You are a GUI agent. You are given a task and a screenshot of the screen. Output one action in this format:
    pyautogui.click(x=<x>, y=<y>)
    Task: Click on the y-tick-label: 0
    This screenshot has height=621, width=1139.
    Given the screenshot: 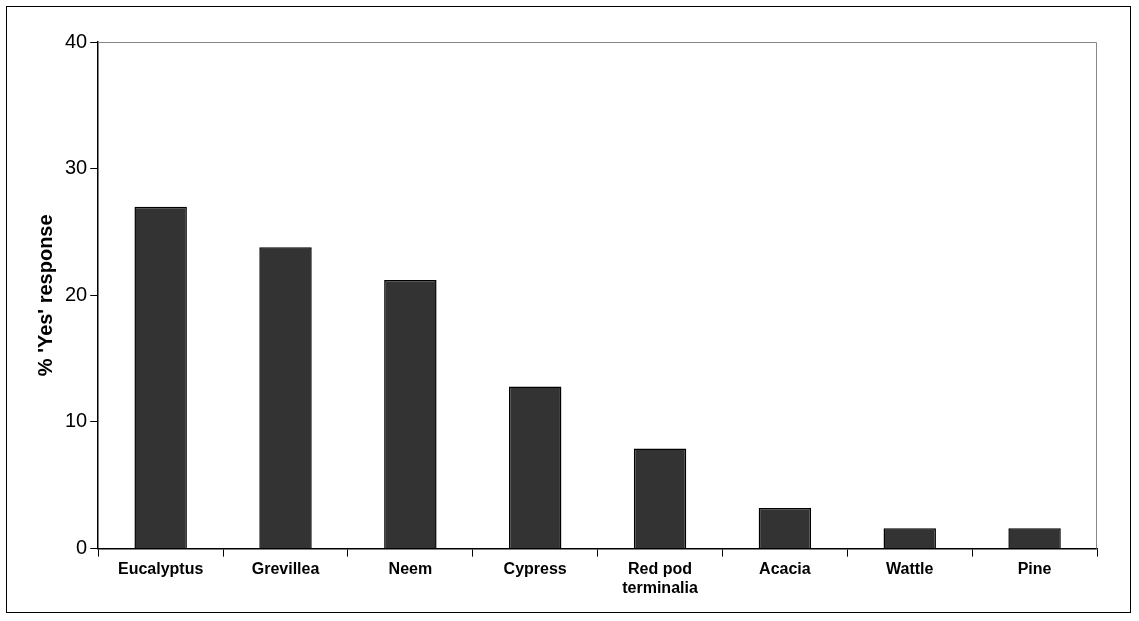 What is the action you would take?
    pyautogui.click(x=82, y=547)
    